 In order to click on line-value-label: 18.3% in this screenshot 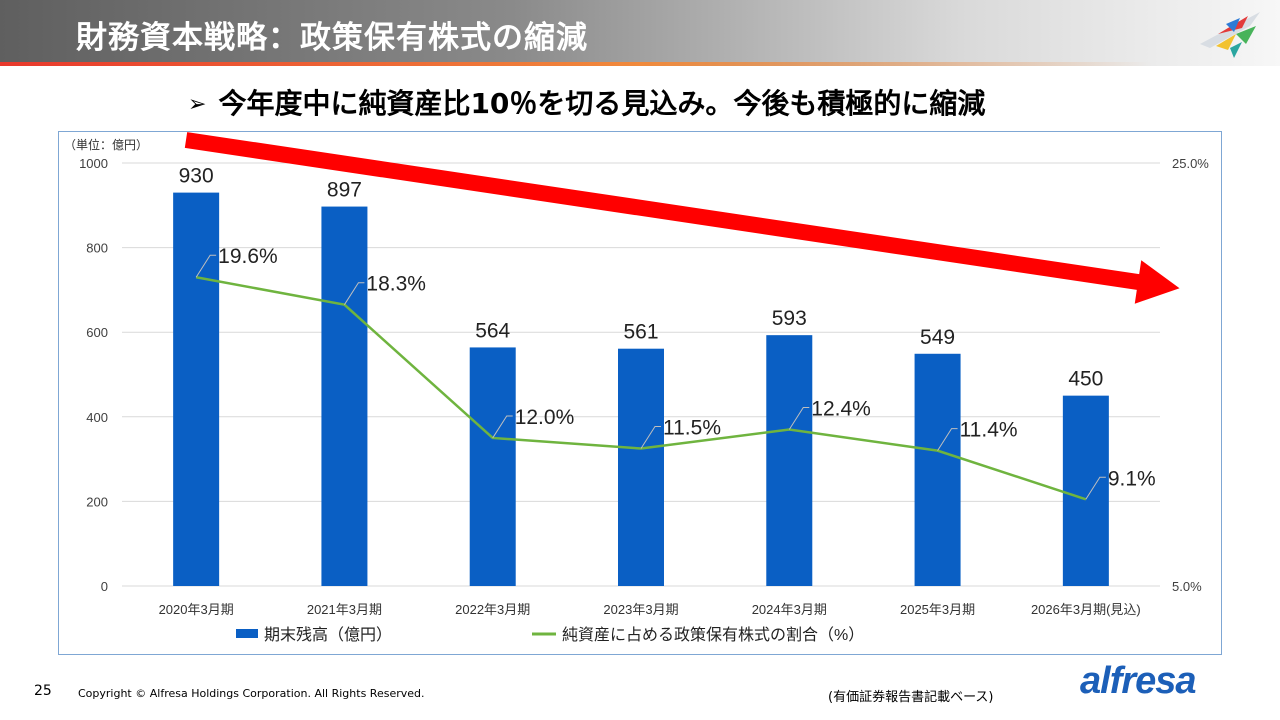, I will do `click(396, 284)`.